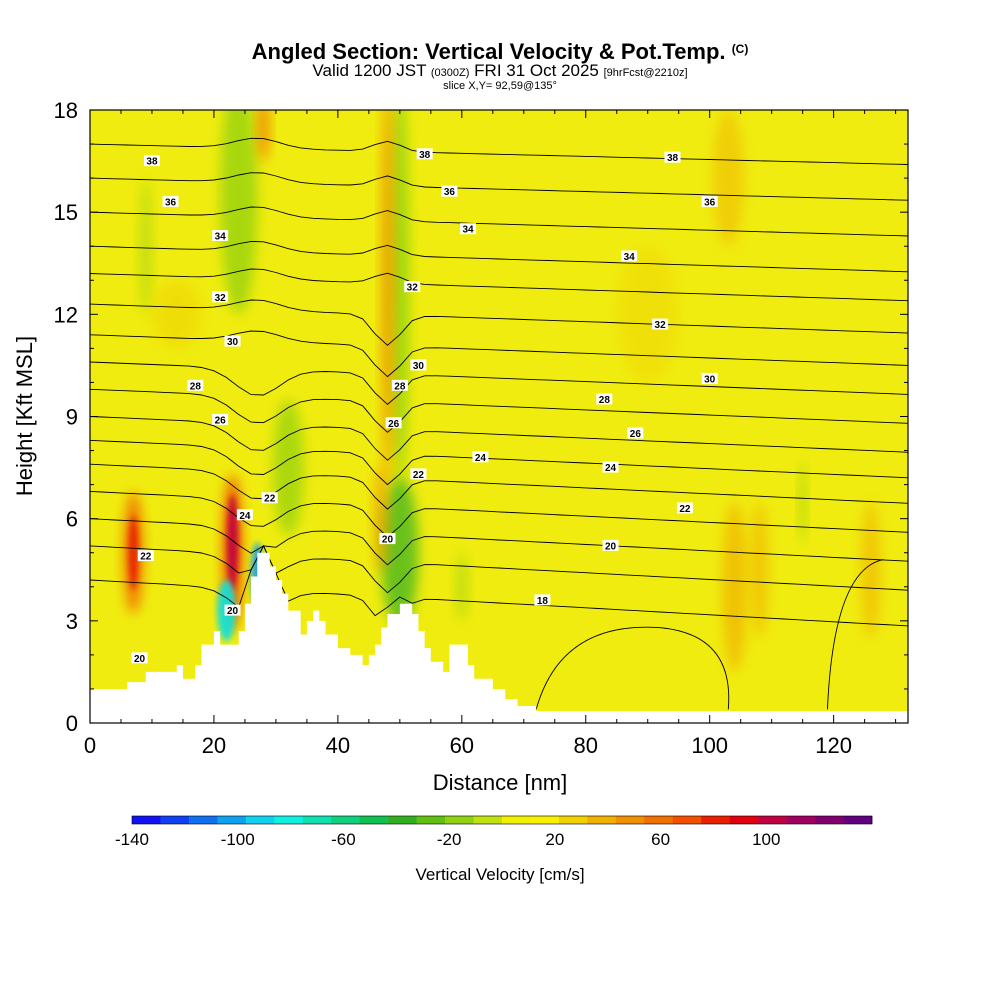  I want to click on x-tick-label: 120, so click(833, 745).